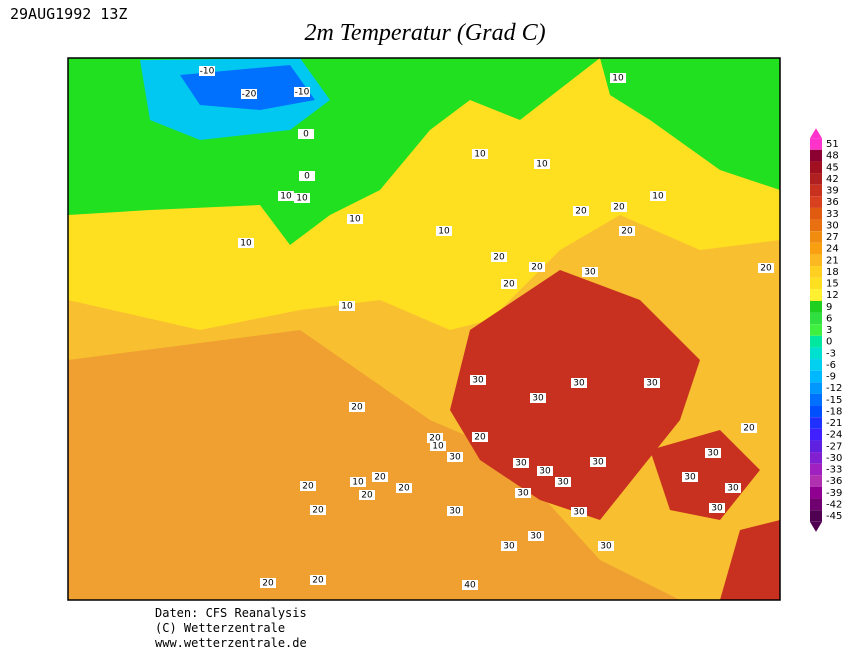 The width and height of the screenshot is (850, 657). What do you see at coordinates (832, 214) in the screenshot?
I see `colorbar-label: 33` at bounding box center [832, 214].